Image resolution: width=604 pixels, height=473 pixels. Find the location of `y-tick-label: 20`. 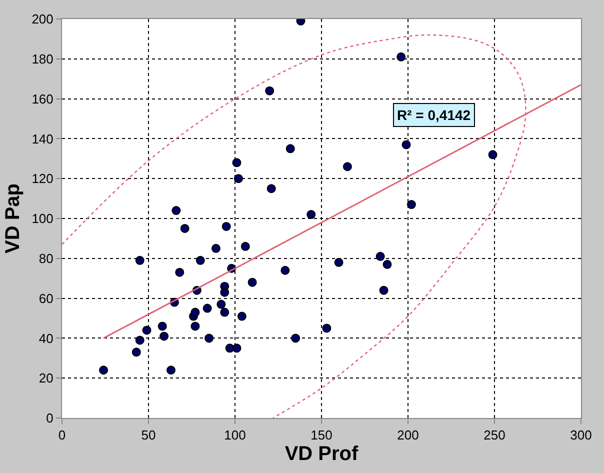

y-tick-label: 20 is located at coordinates (46, 378).